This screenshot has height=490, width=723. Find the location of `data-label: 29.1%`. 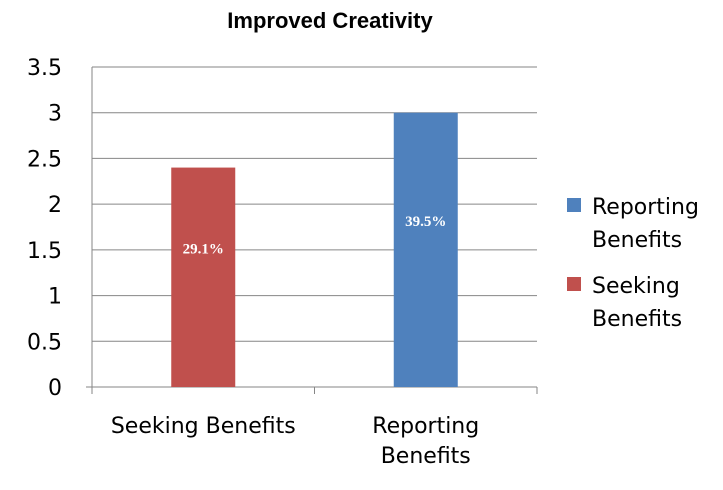

data-label: 29.1% is located at coordinates (203, 249).